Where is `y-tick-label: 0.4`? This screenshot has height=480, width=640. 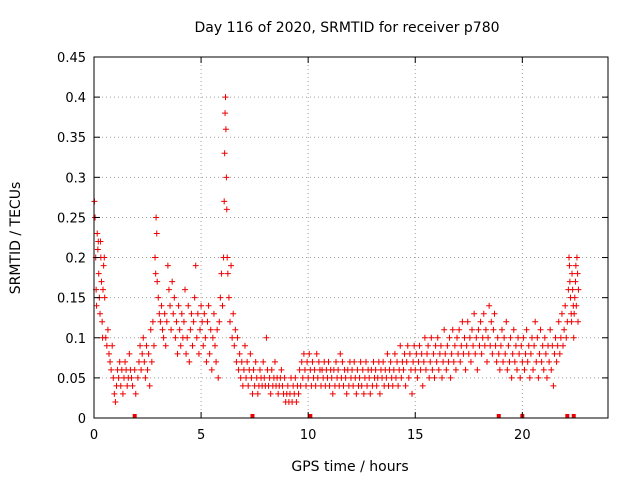 y-tick-label: 0.4 is located at coordinates (75, 98).